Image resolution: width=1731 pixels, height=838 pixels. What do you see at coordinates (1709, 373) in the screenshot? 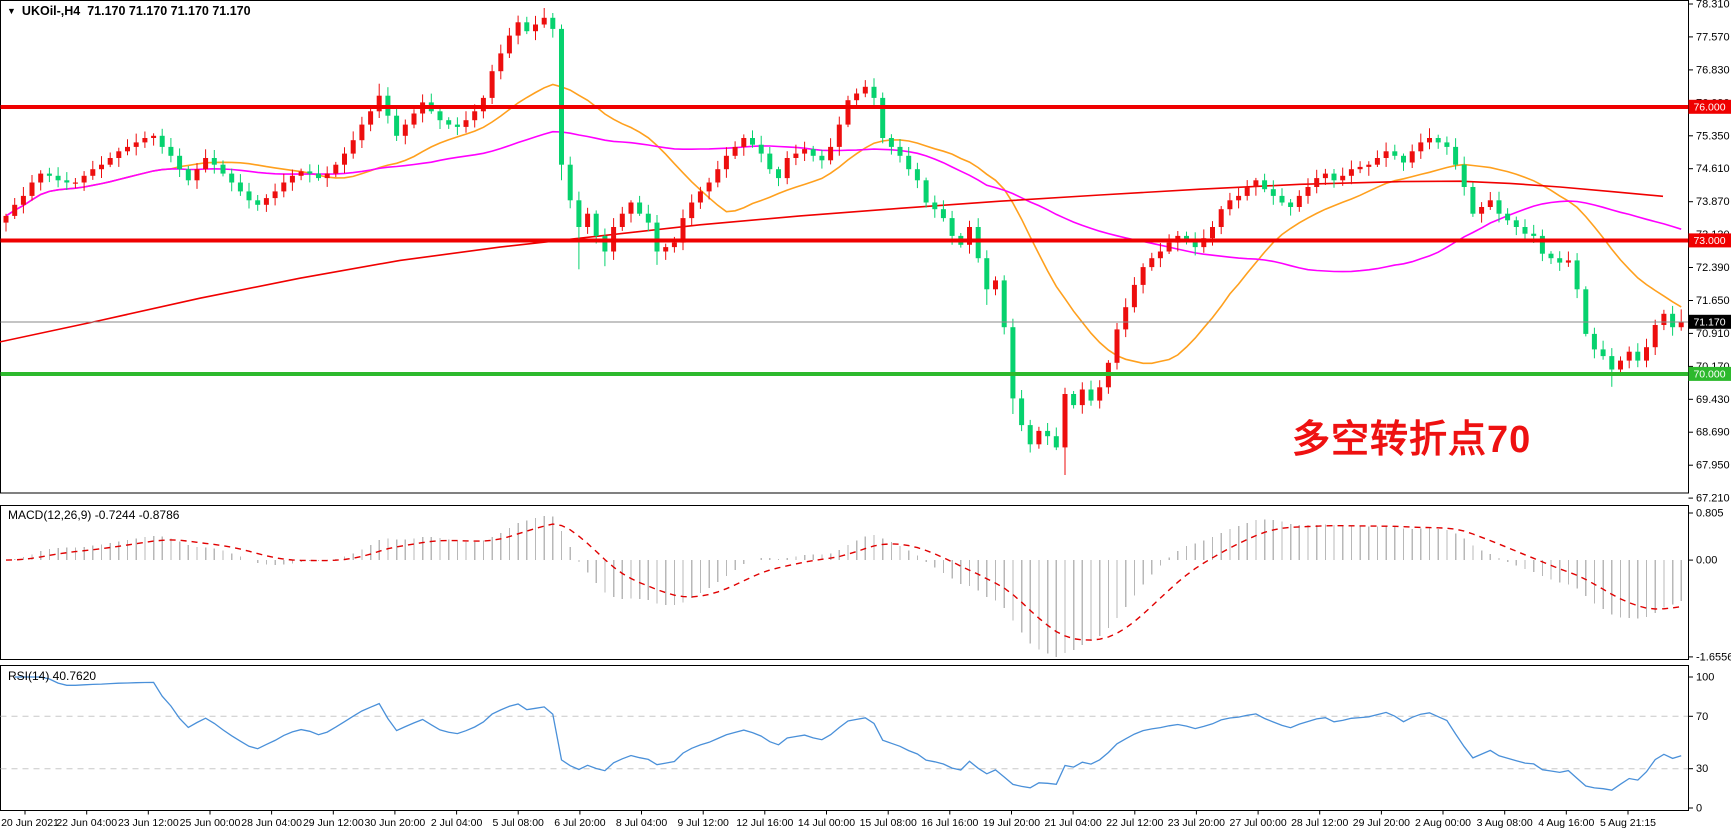
I see `level-price-badge-70.000: 70.000` at bounding box center [1709, 373].